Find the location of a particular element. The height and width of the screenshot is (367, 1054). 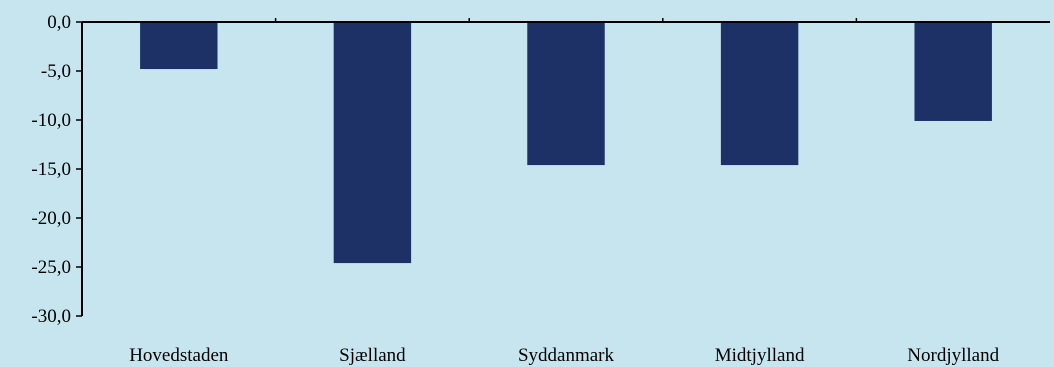

y-axis-ticks: 0,0 -5,0 -10,0 -15,0 -20,0 -25,0 -30,0 is located at coordinates (56, 169).